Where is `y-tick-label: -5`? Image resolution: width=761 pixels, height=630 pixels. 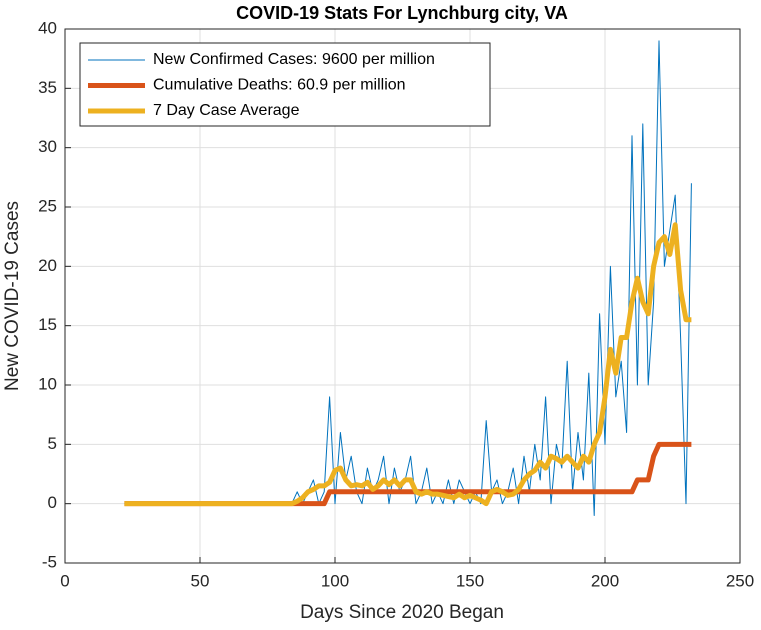
y-tick-label: -5 is located at coordinates (49, 561).